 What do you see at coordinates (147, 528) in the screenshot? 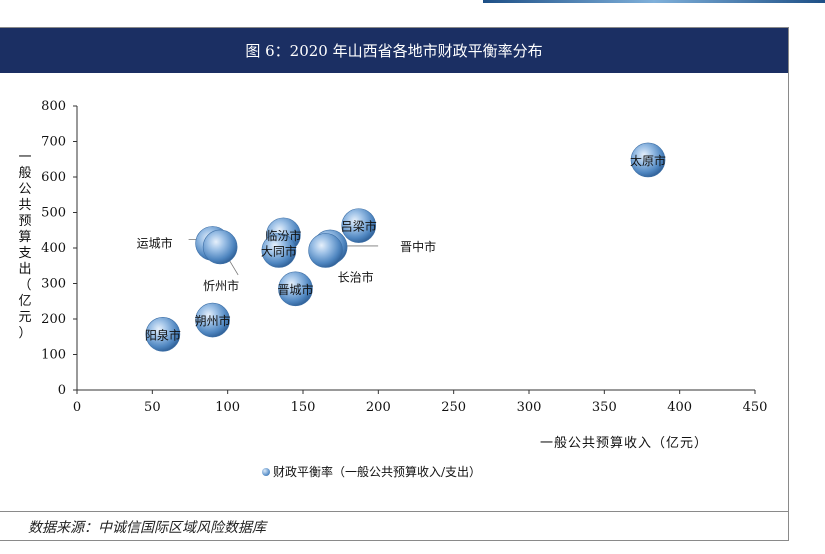
I see `source-note: 数据来源：中诚信国际区域风险数据库` at bounding box center [147, 528].